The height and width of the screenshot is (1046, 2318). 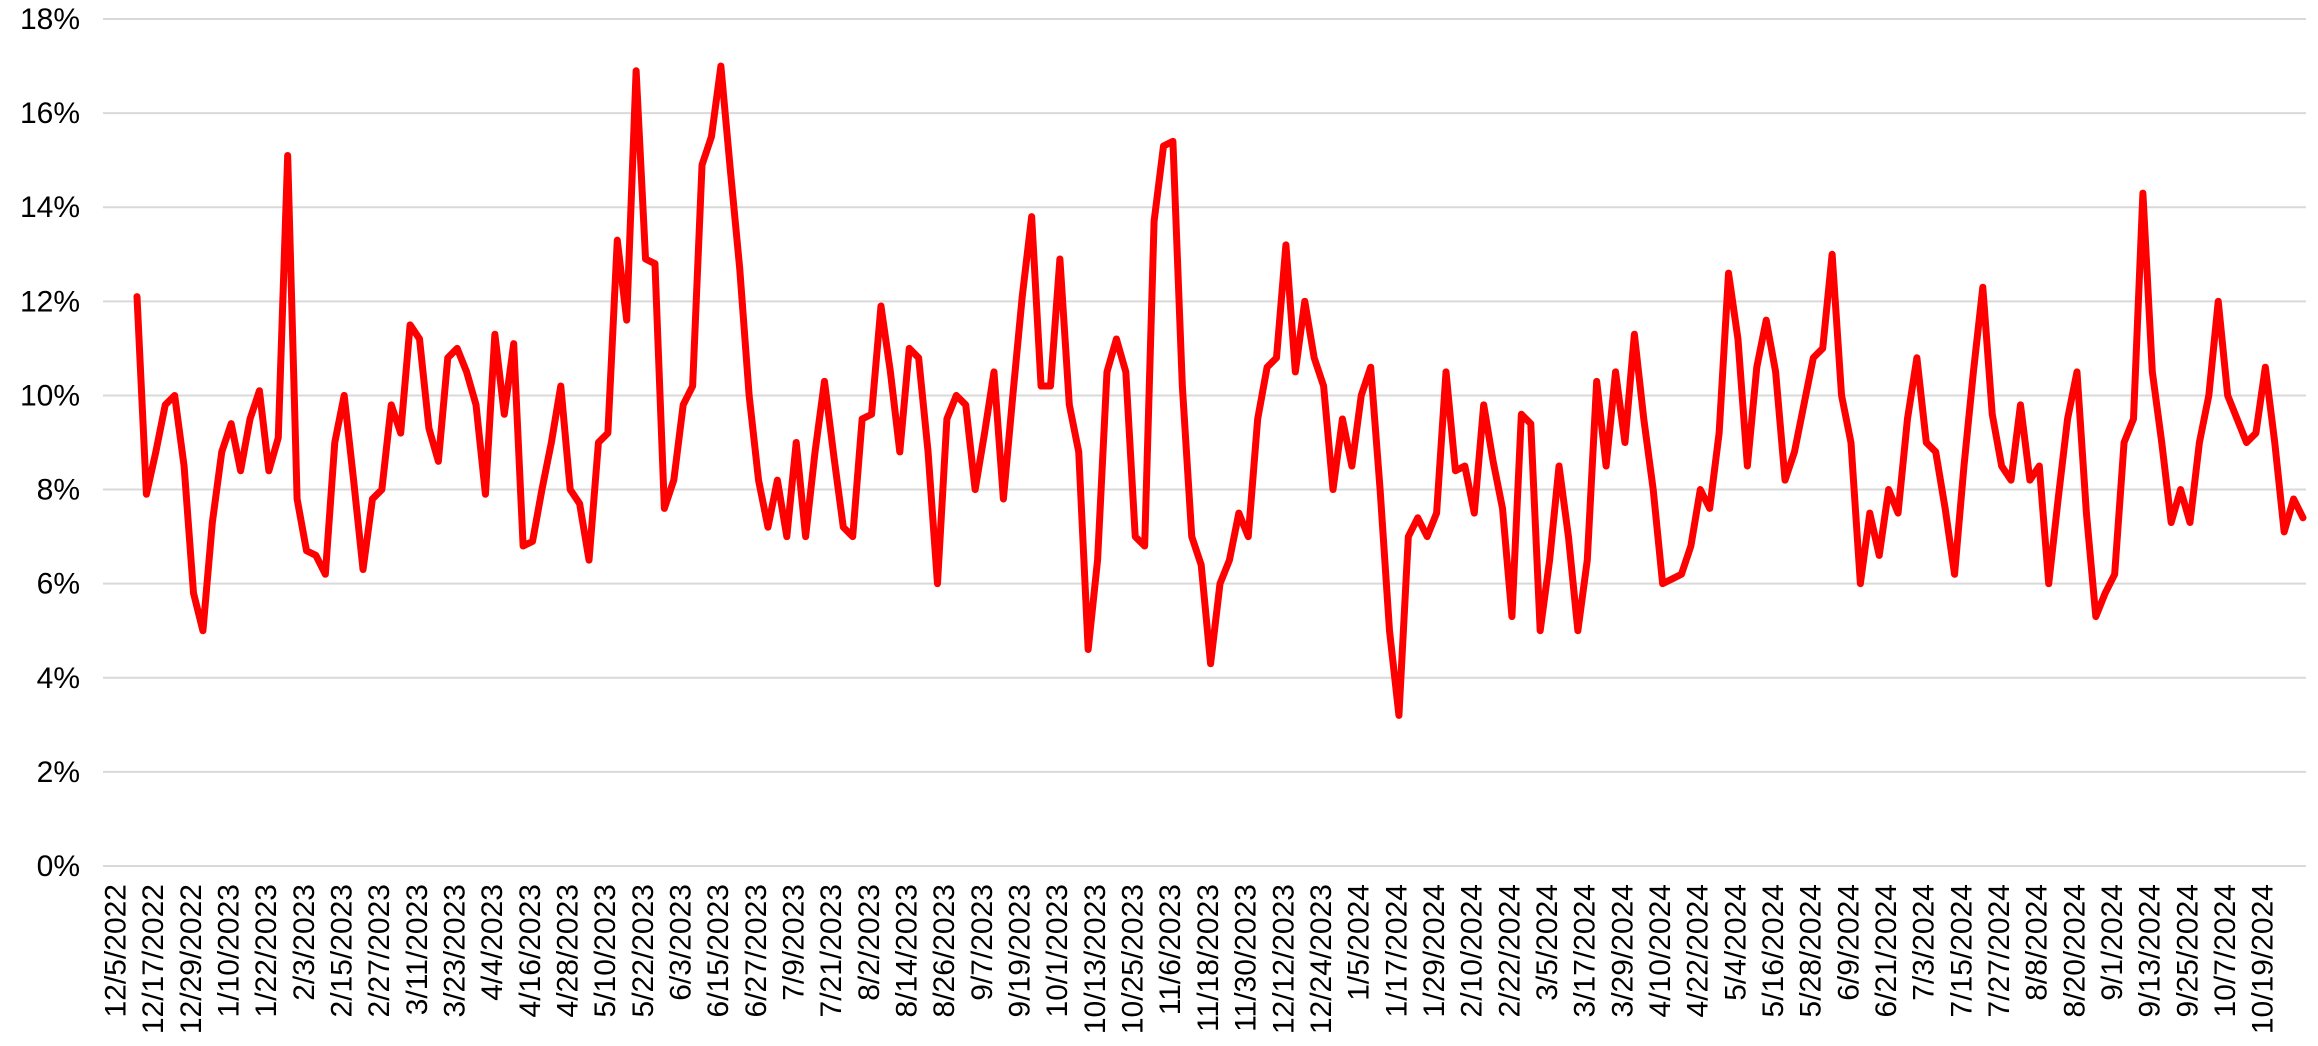 What do you see at coordinates (1472, 950) in the screenshot?
I see `x-tick-label: 2/10/2024` at bounding box center [1472, 950].